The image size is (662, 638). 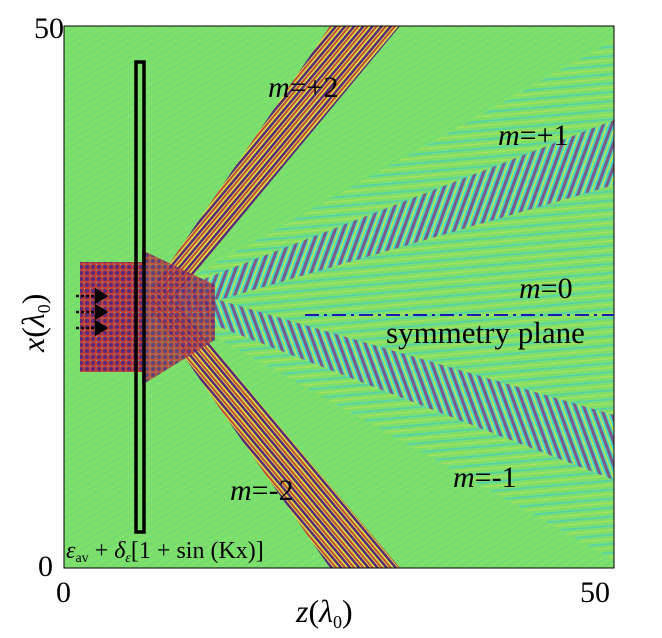 I want to click on x-axis-label: z(λ0), so click(x=324, y=612).